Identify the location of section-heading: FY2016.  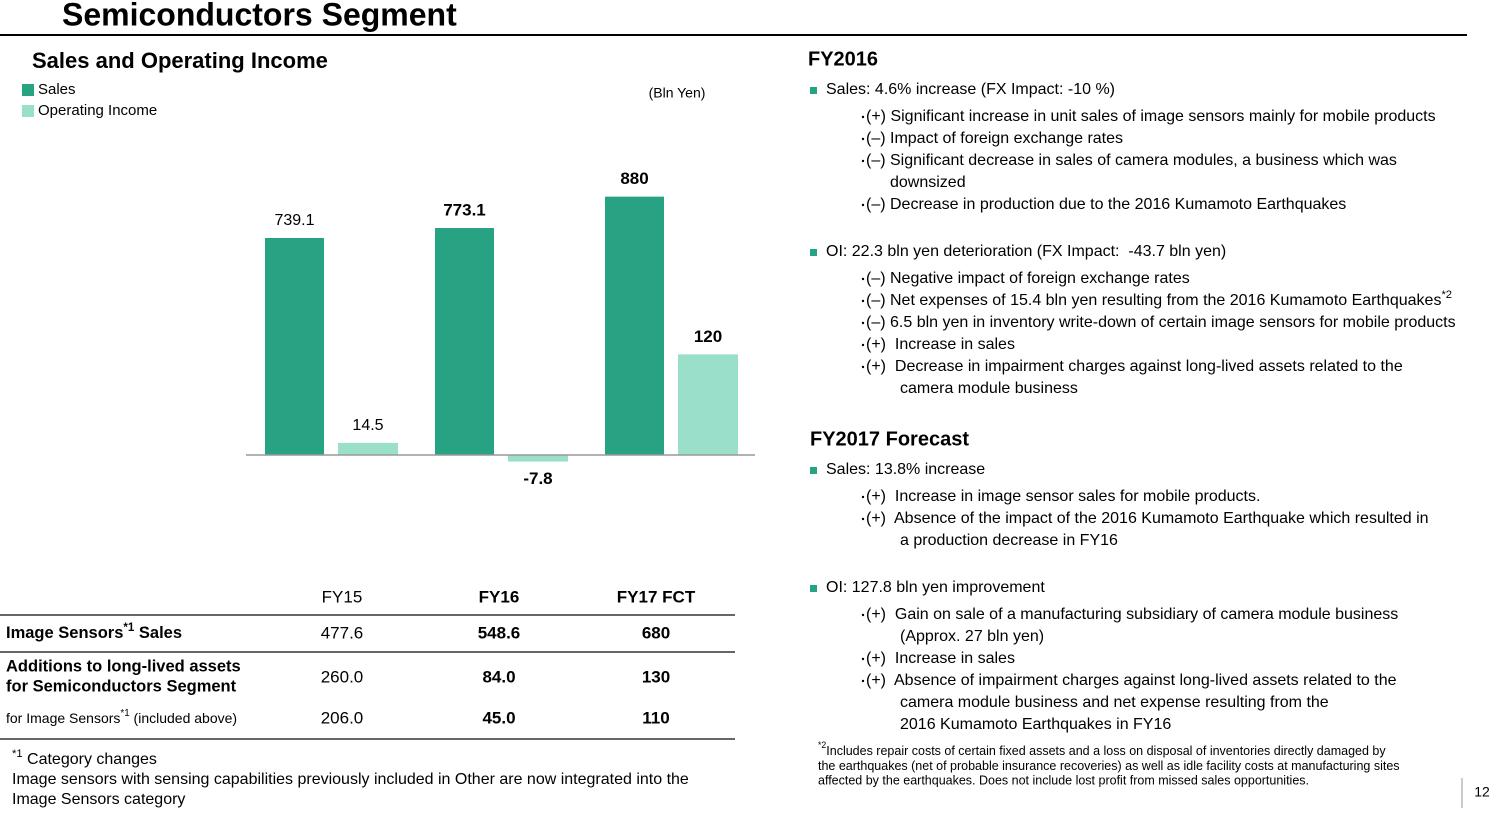
(843, 59).